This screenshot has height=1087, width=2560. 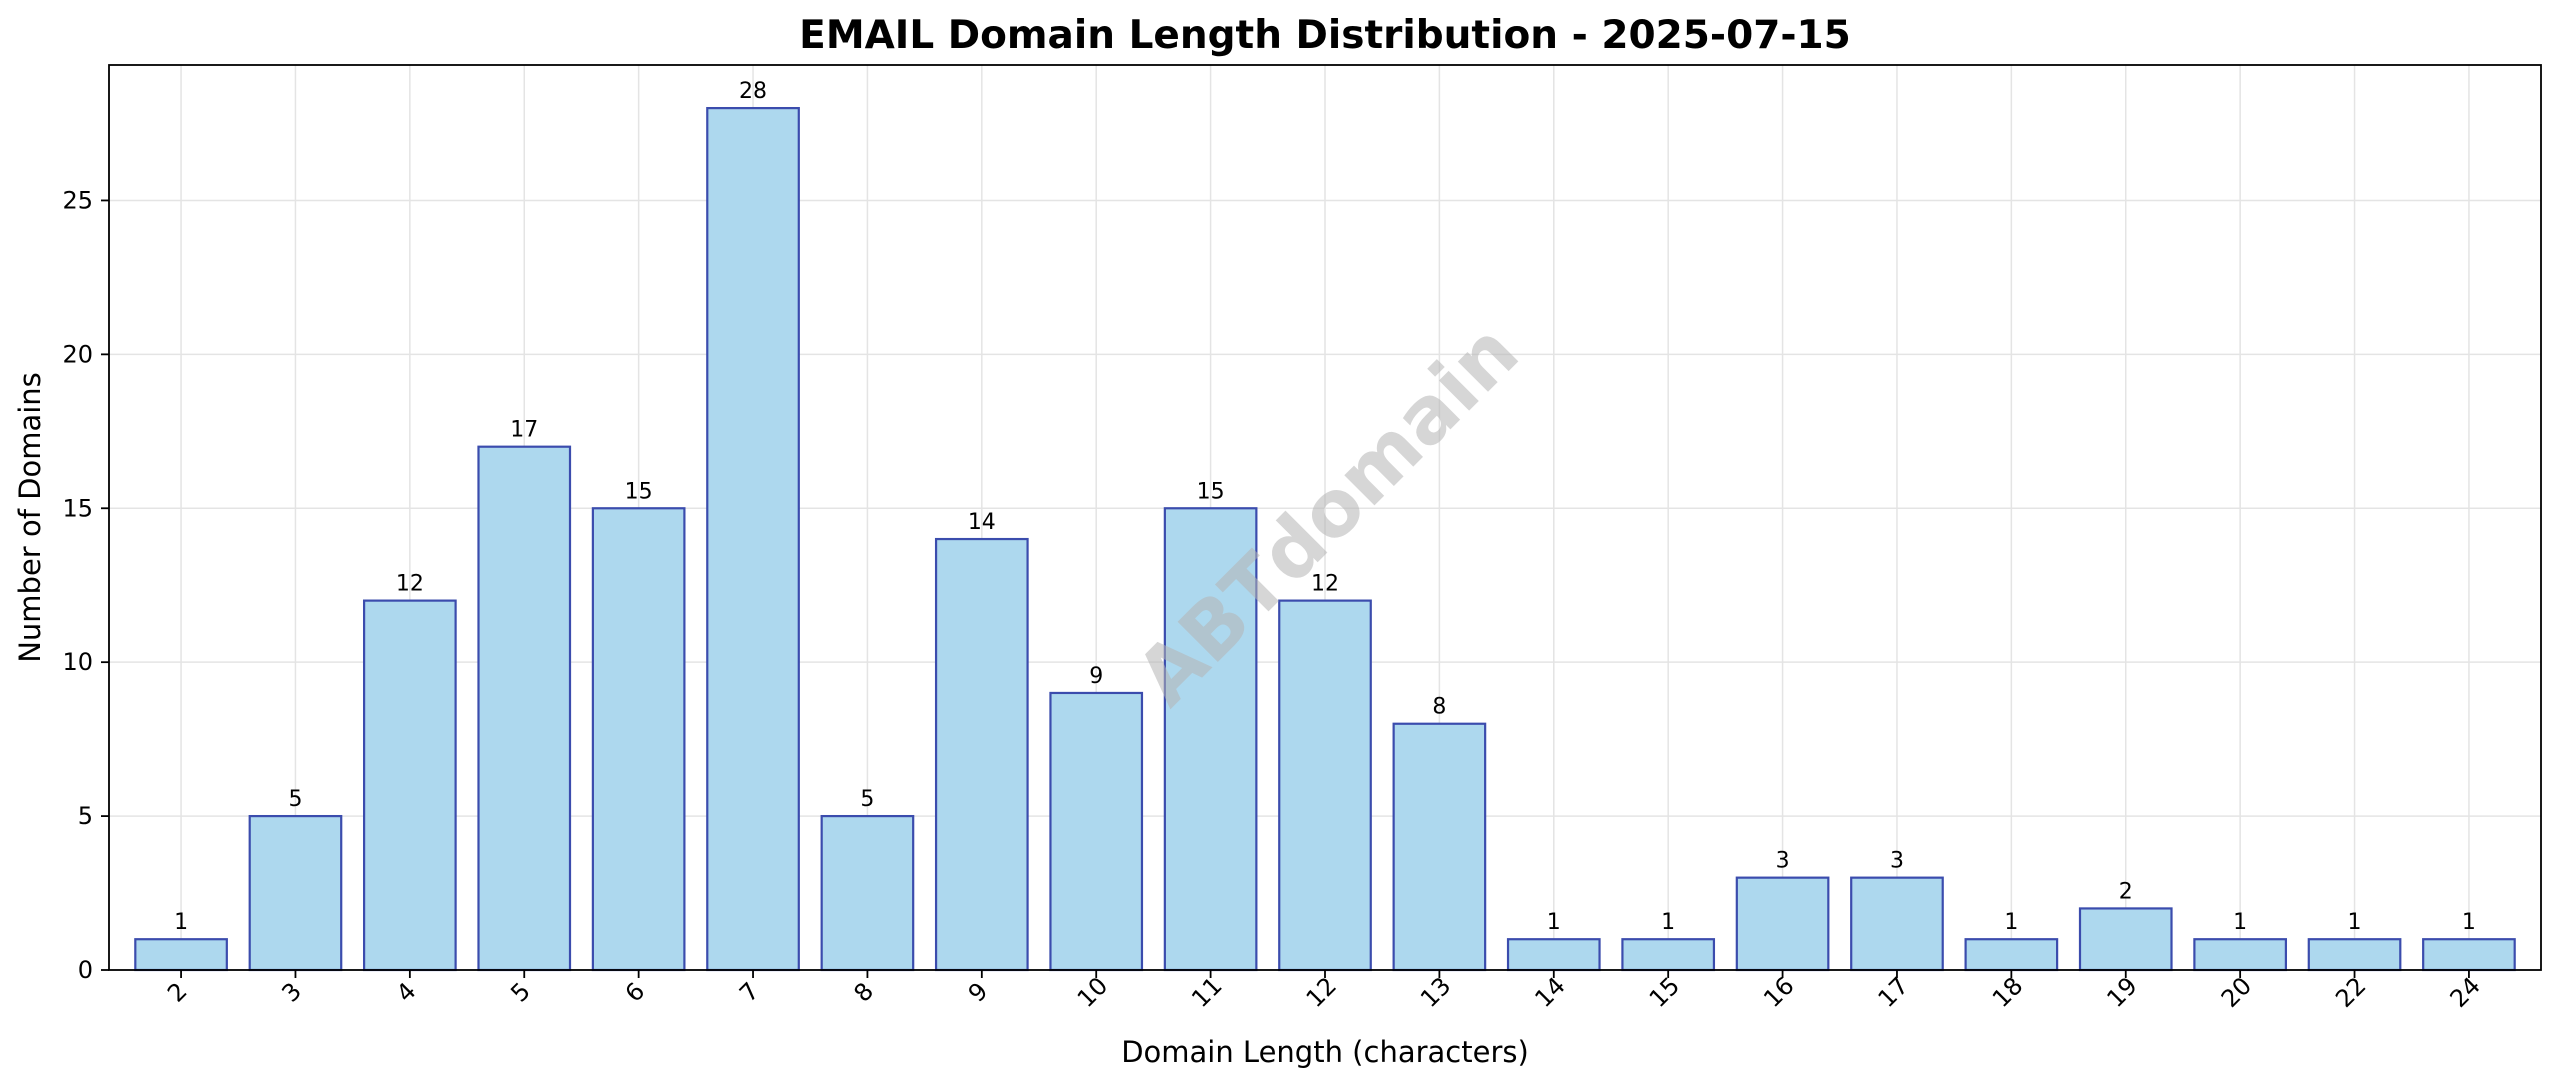 What do you see at coordinates (867, 799) in the screenshot?
I see `data-label-8: 5` at bounding box center [867, 799].